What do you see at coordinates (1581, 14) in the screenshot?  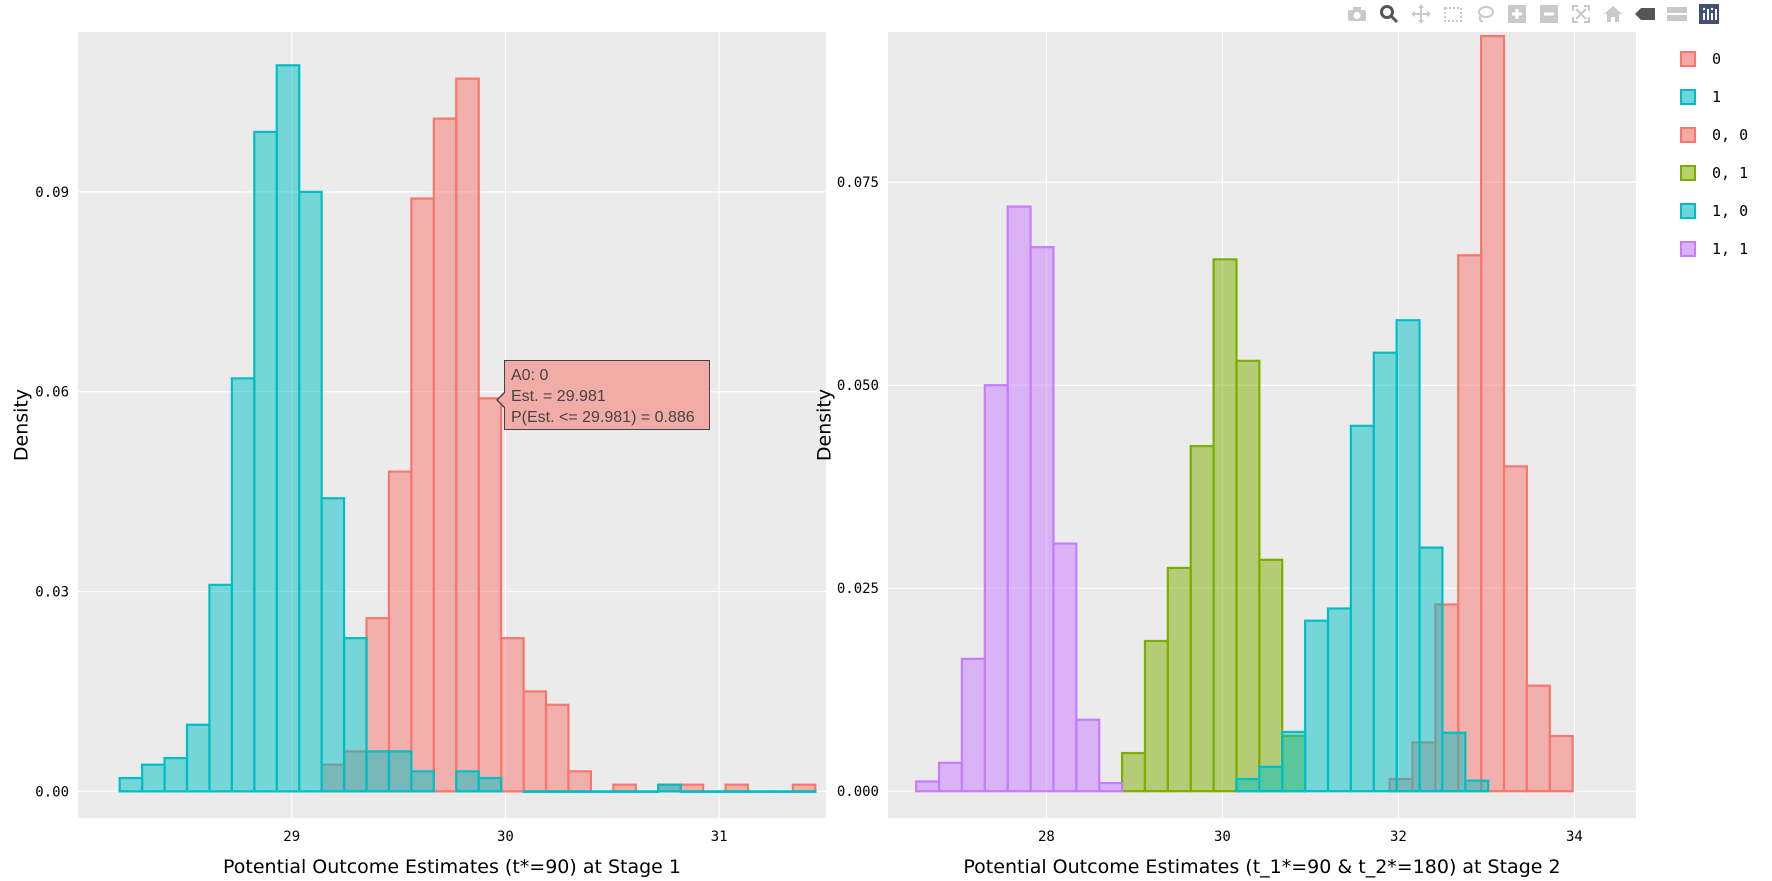 I see `autoscale-icon` at bounding box center [1581, 14].